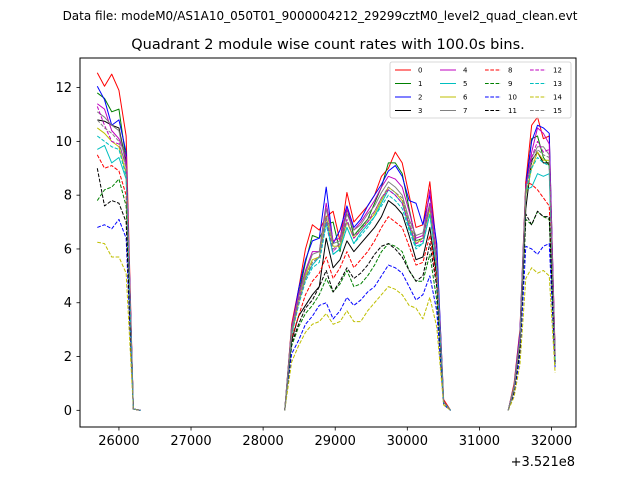 Image resolution: width=640 pixels, height=480 pixels. I want to click on legend-item-11: 11, so click(501, 111).